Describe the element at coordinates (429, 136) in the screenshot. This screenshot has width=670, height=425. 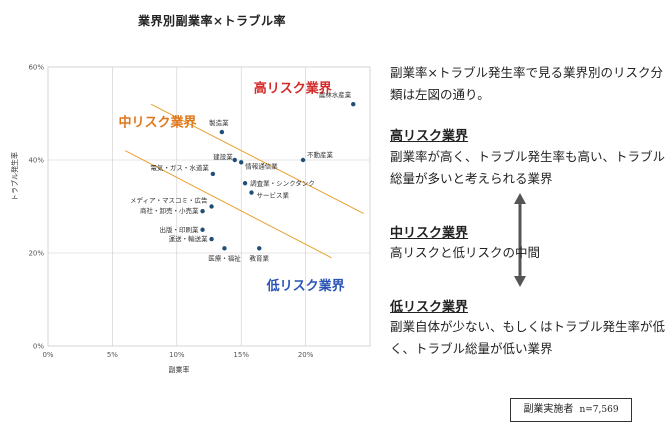
I see `high-risk-title: 高リスク業界` at that location.